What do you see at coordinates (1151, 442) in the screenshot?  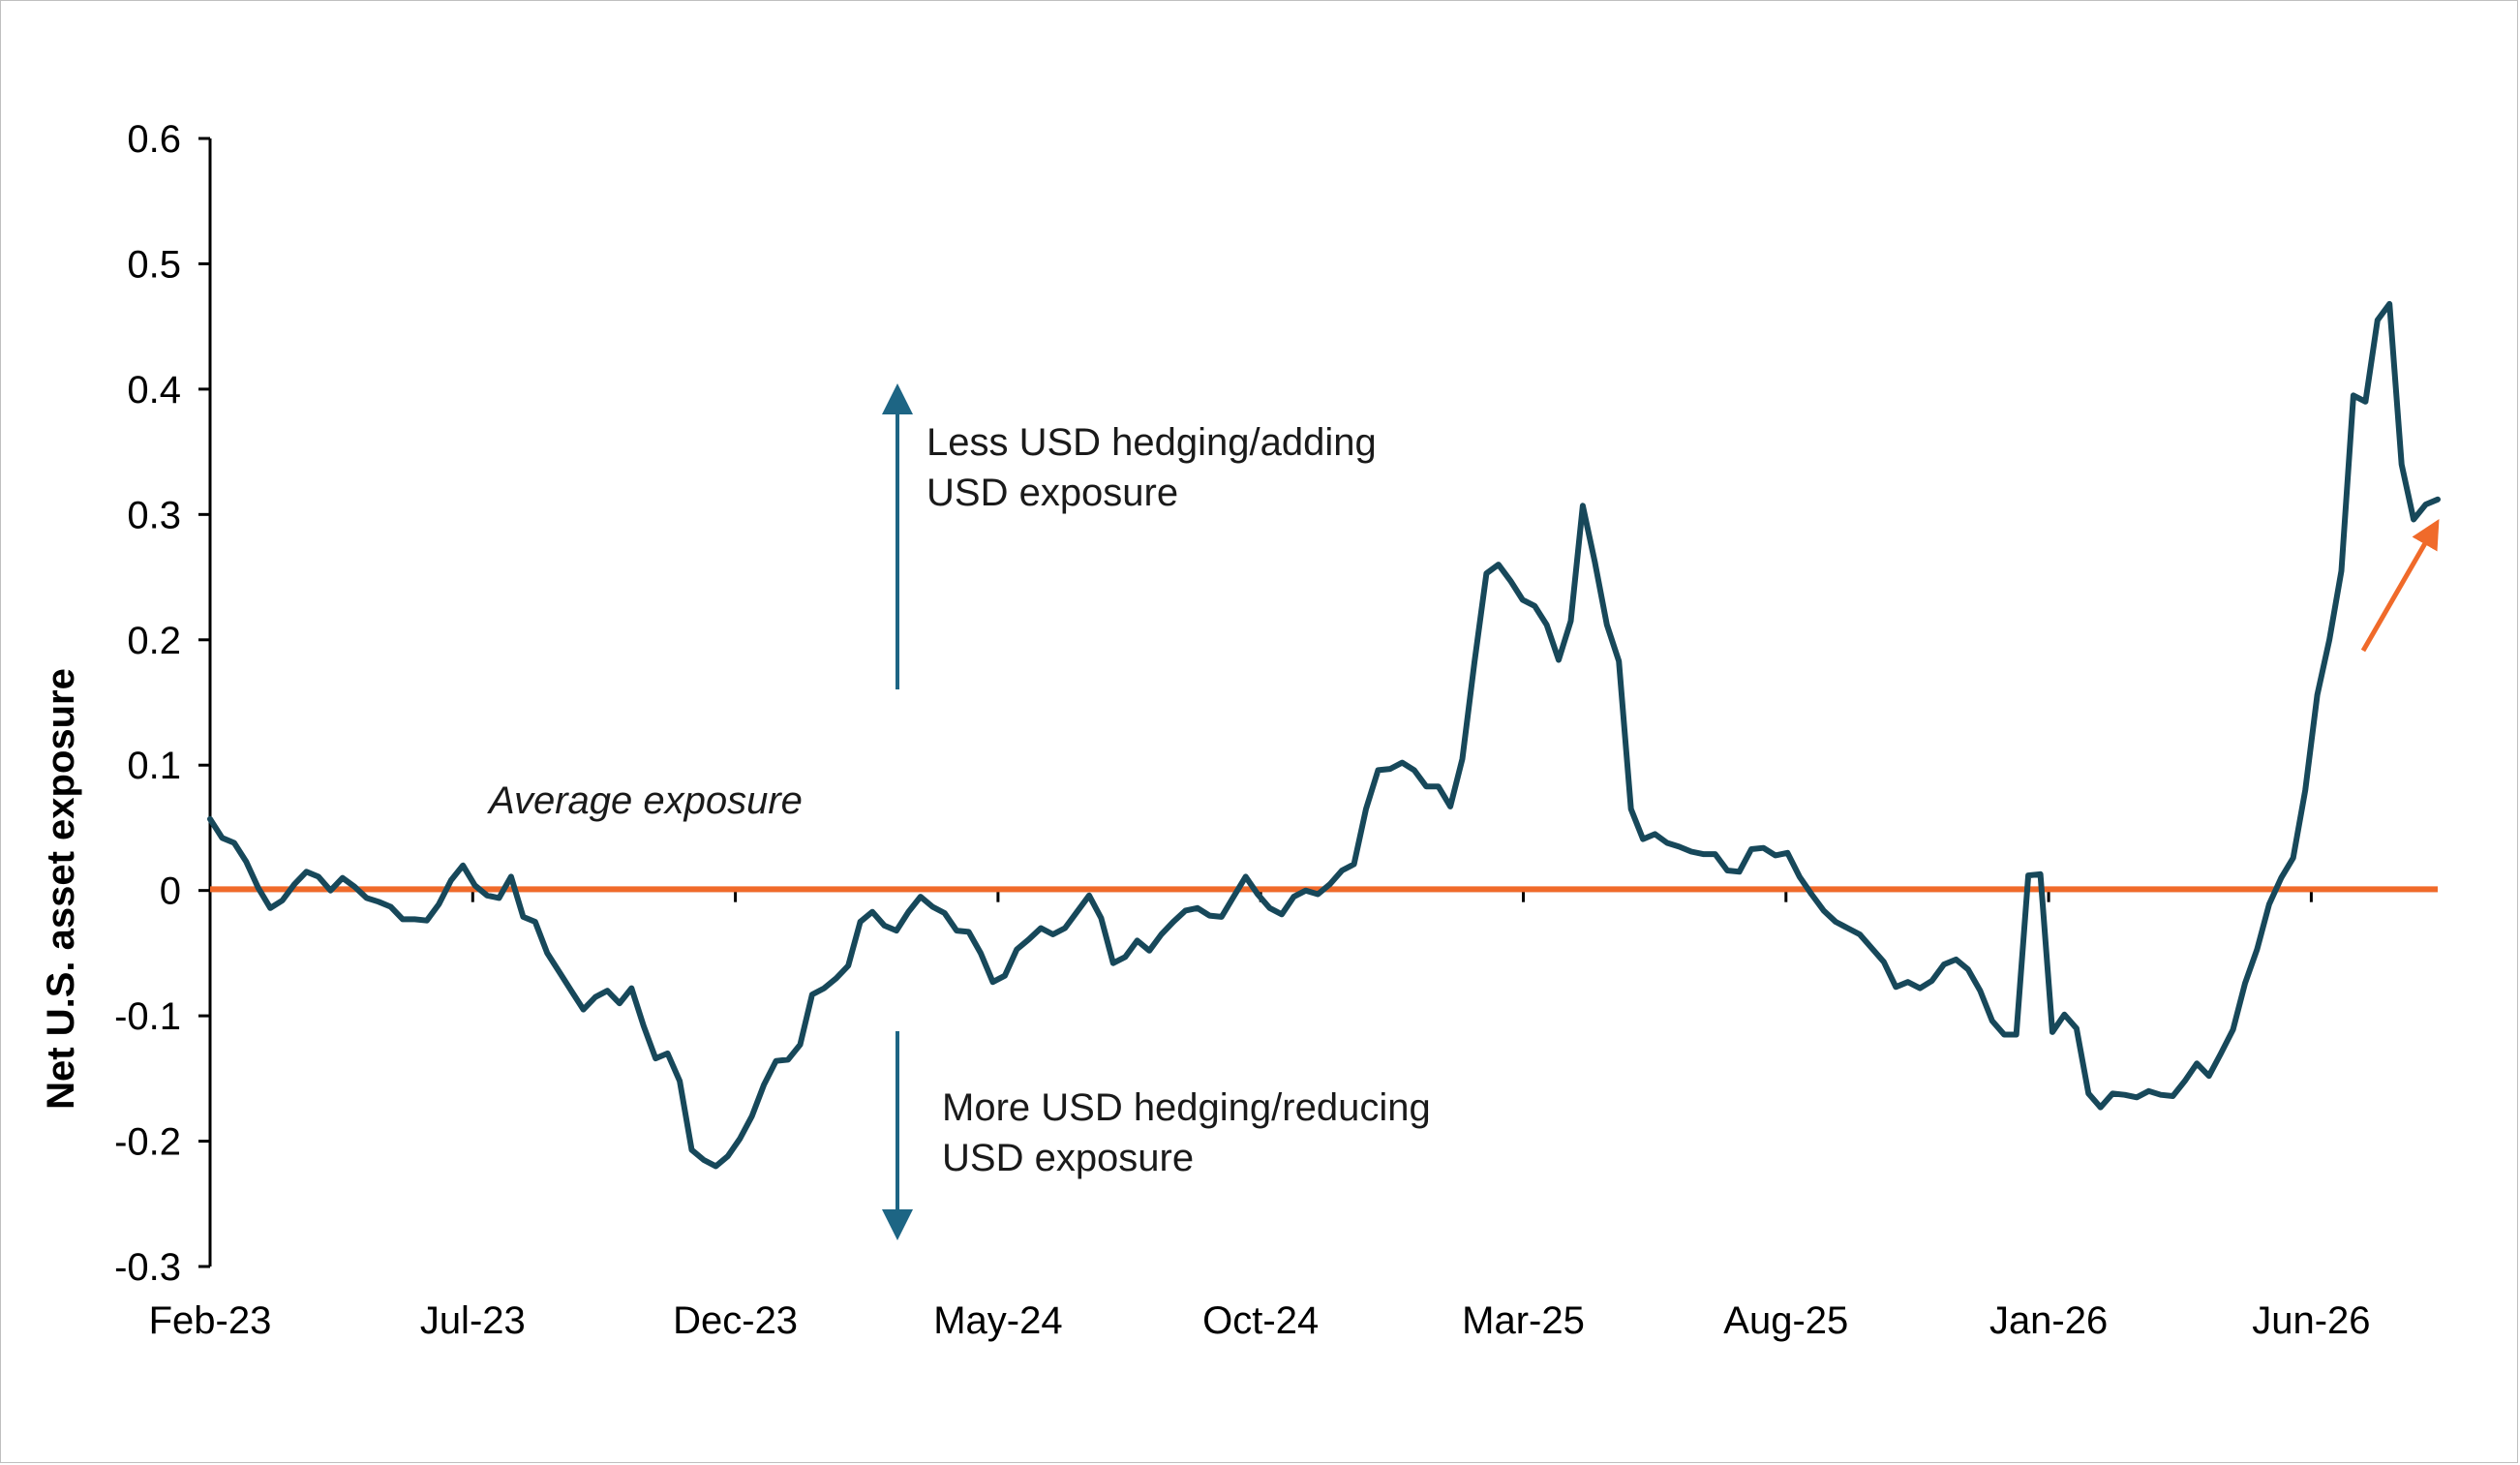 I see `annotation-up-line-1: Less USD hedging/adding` at bounding box center [1151, 442].